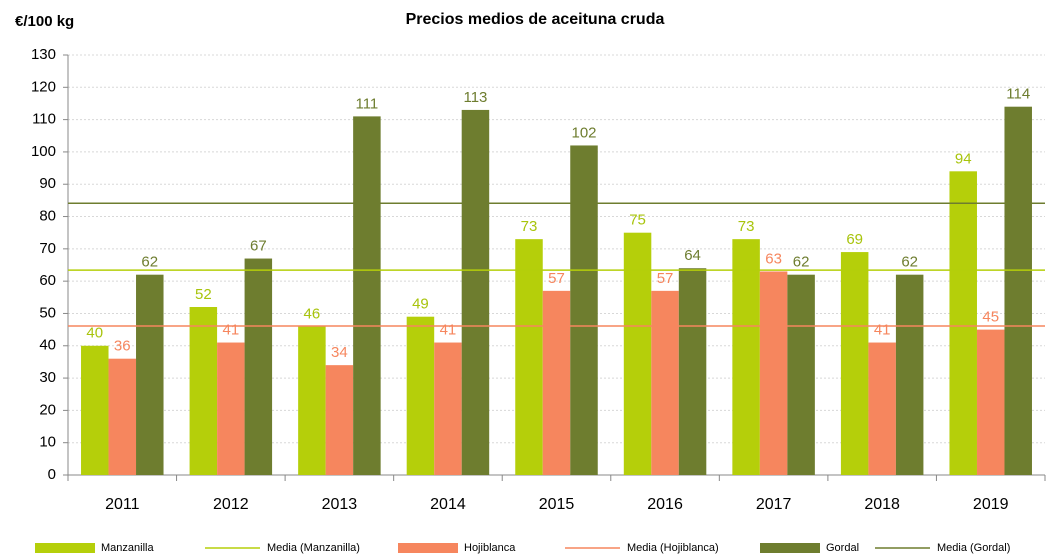  Describe the element at coordinates (1018, 94) in the screenshot. I see `data-label: 114` at that location.